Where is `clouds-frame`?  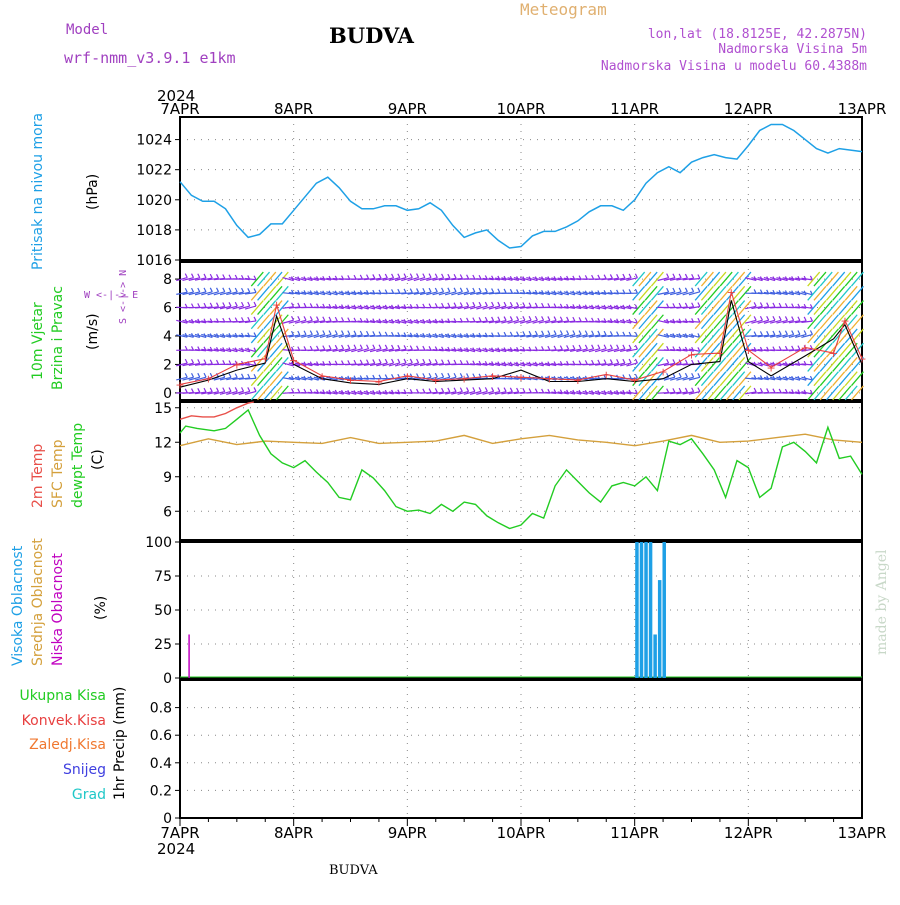 clouds-frame is located at coordinates (521, 610).